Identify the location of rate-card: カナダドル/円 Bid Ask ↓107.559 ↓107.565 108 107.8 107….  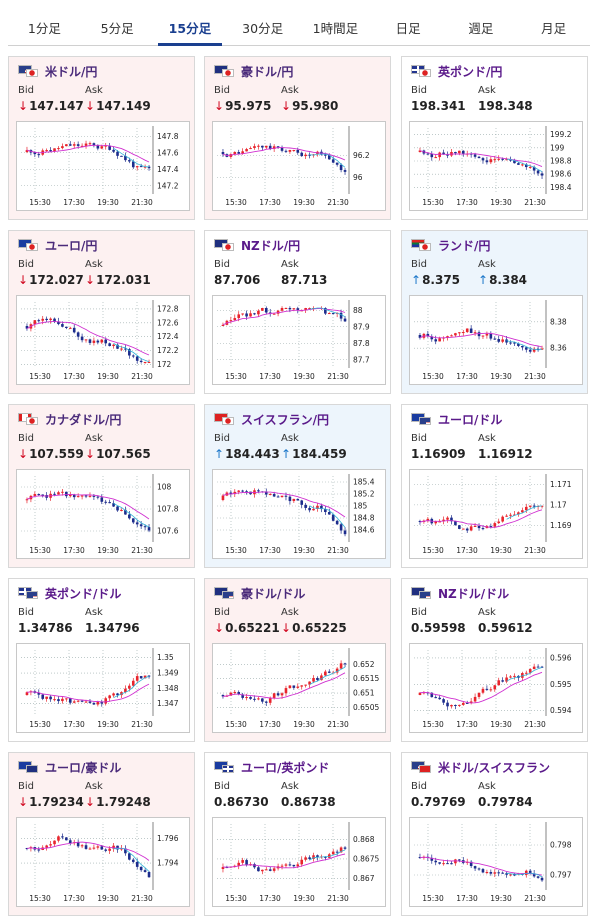
(101, 486).